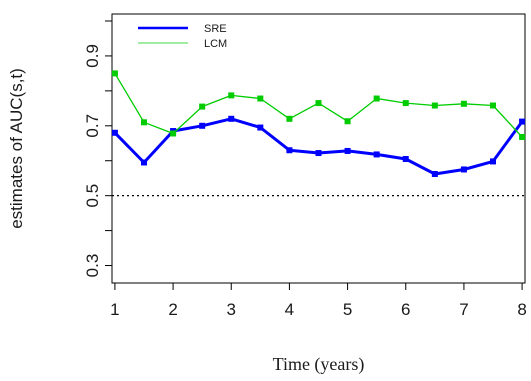  What do you see at coordinates (92, 56) in the screenshot?
I see `y-tick-label: 0.9` at bounding box center [92, 56].